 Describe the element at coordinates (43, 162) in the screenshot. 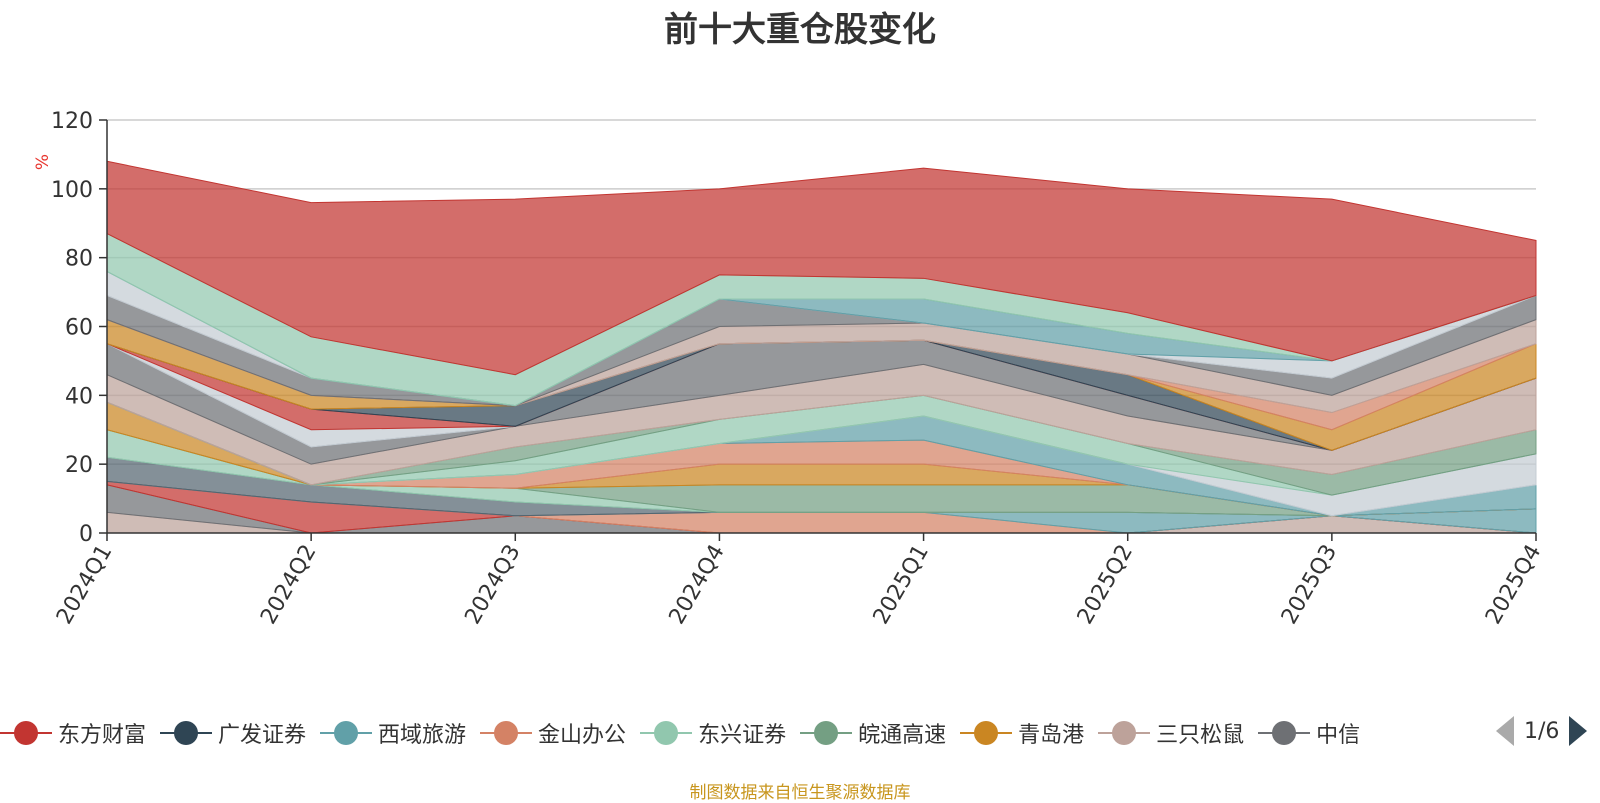

I see `y-axis-label: %` at that location.